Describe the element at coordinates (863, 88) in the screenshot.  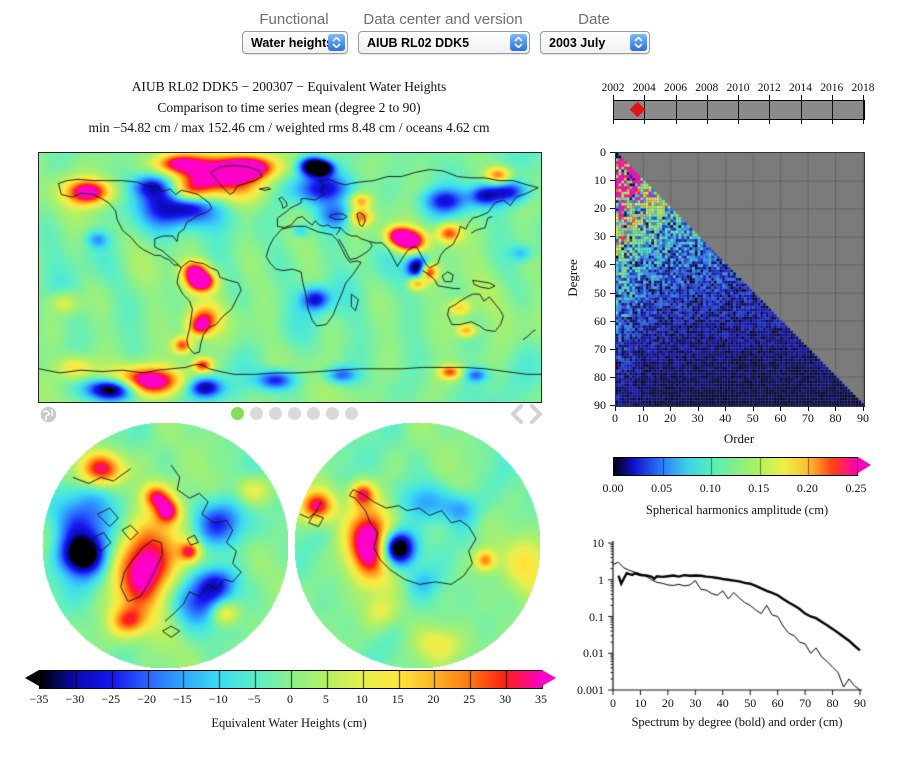
I see `timeline-year-2018: 2018` at that location.